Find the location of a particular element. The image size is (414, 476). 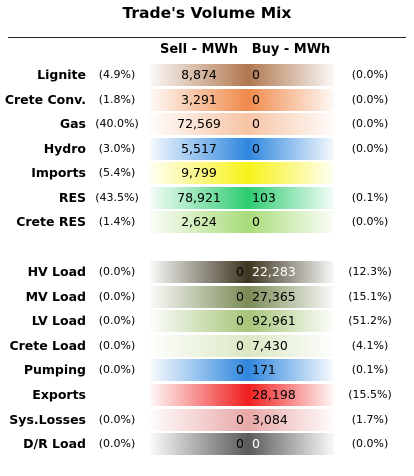

load-row: LV Load (0.0%) 0 92,961 (51.2%) is located at coordinates (207, 321).